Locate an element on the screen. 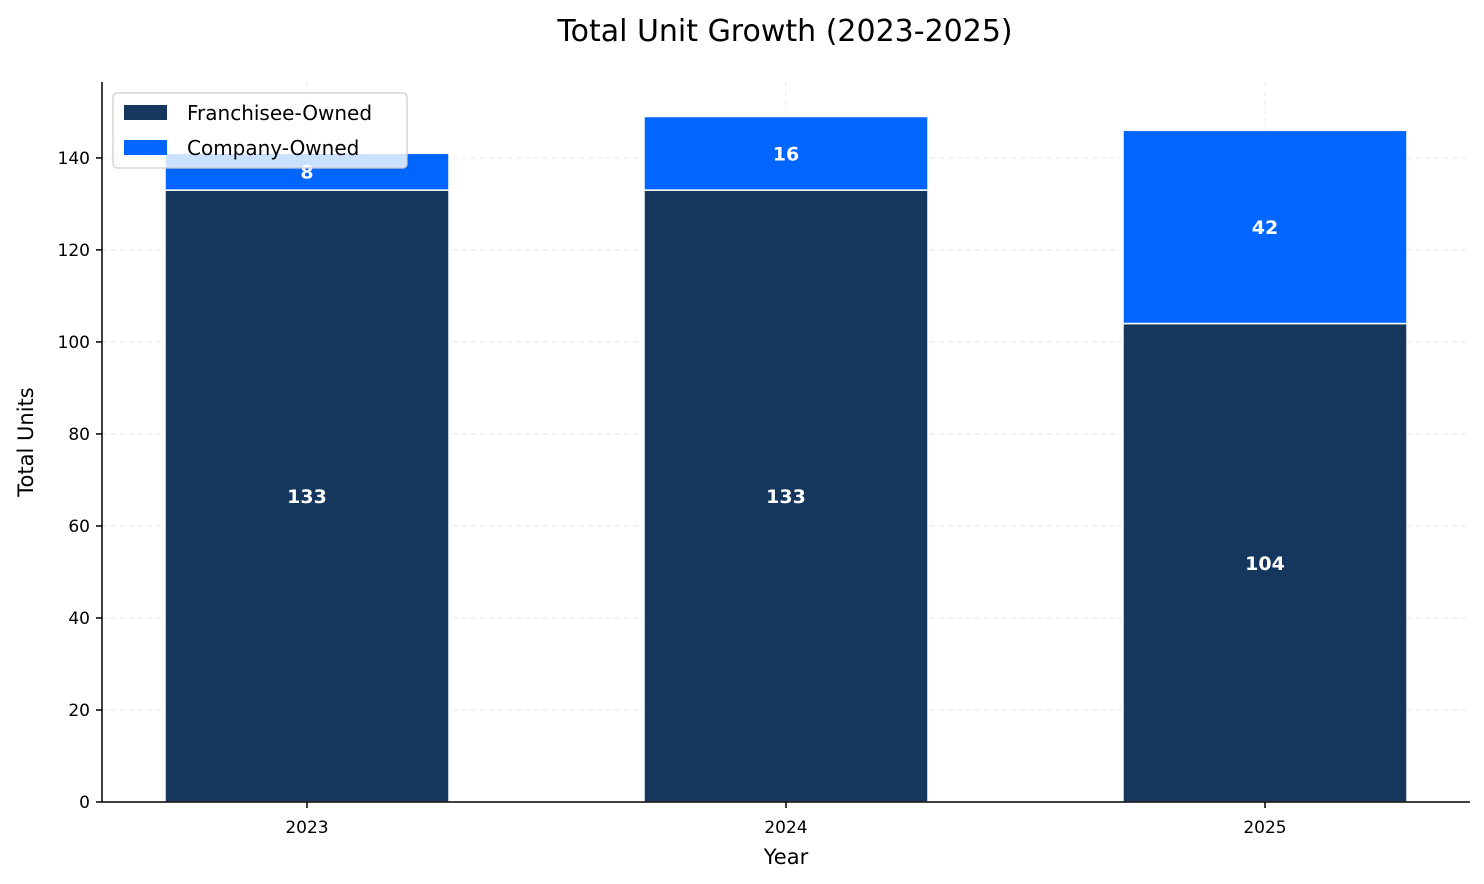  y-tick-label-60: 60 is located at coordinates (79, 527).